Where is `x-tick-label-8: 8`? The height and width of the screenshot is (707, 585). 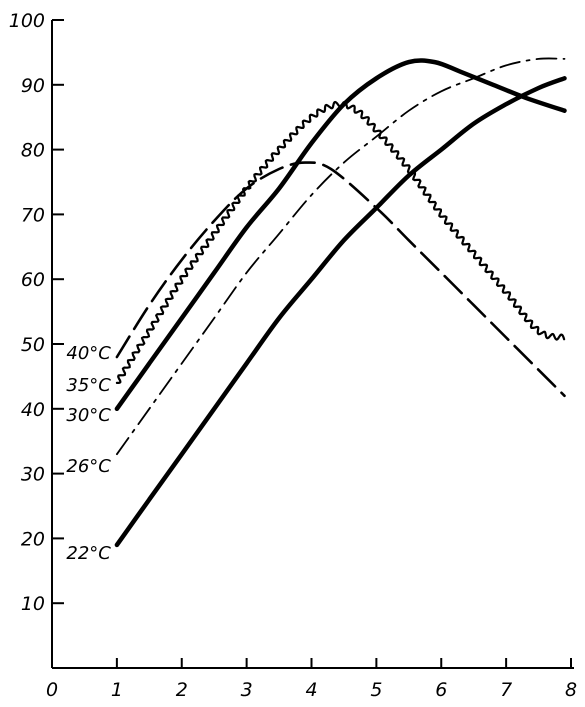
x-tick-label-8: 8 is located at coordinates (571, 690).